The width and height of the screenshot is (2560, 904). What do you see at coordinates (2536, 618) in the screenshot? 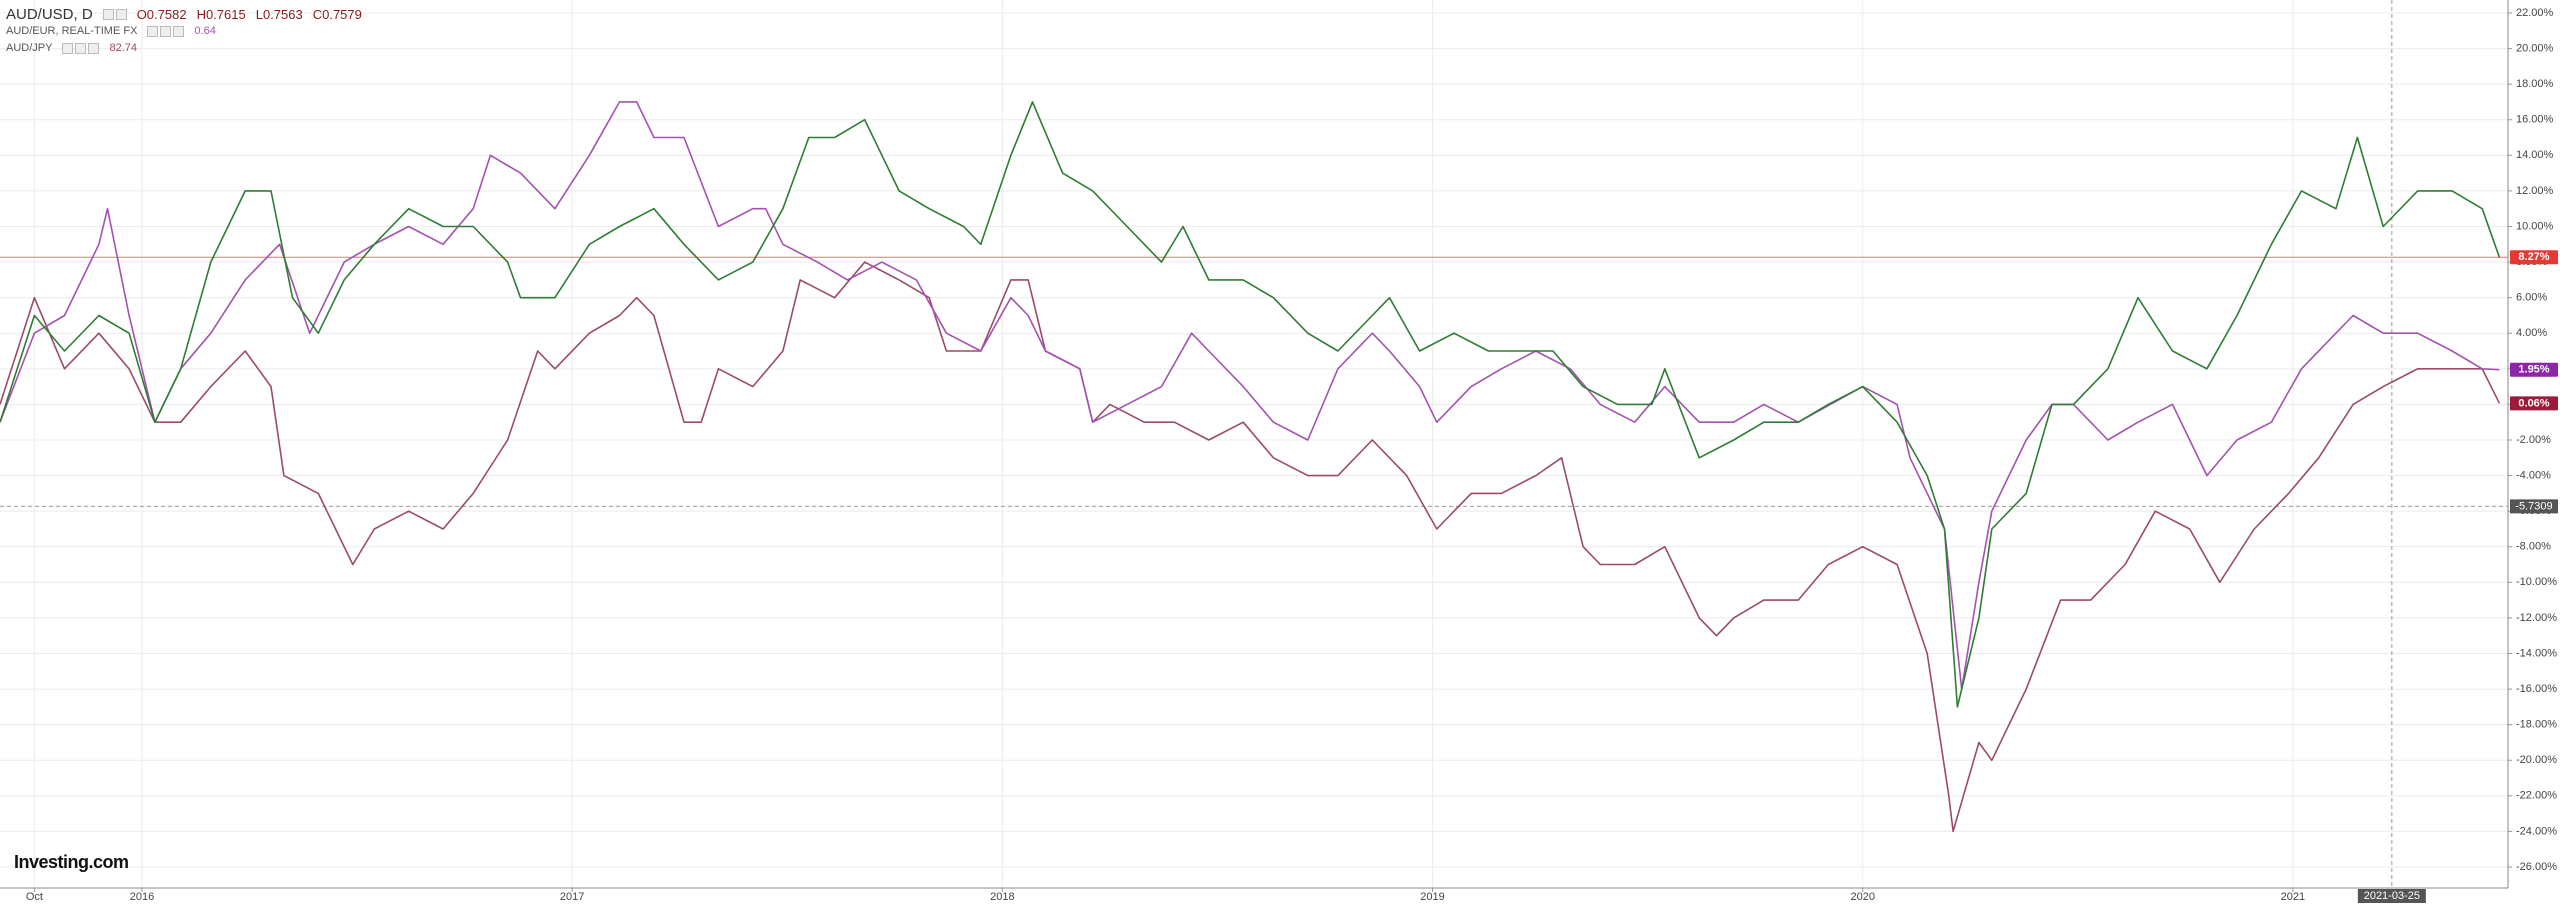
I see `y-tick-label: -12.00%` at bounding box center [2536, 618].